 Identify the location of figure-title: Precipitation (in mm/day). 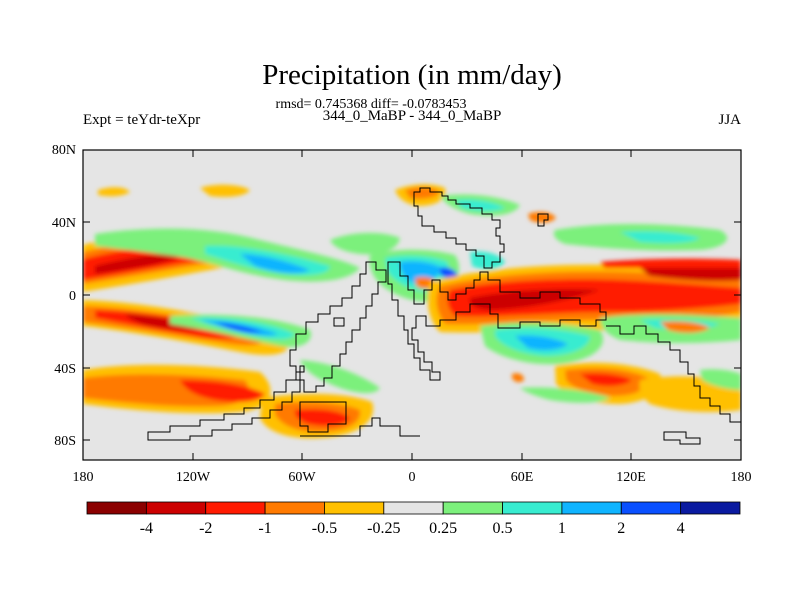
(412, 75).